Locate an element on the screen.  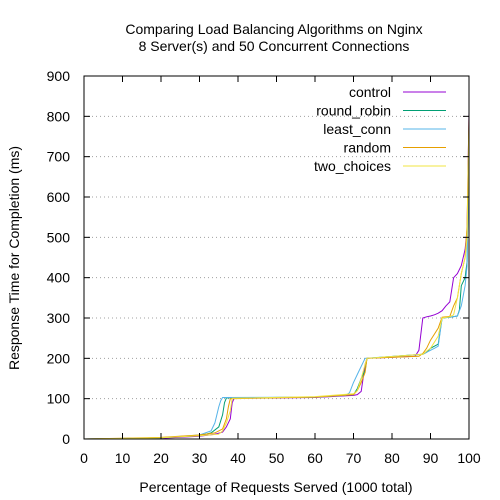
x-tick-label: 90 is located at coordinates (431, 458).